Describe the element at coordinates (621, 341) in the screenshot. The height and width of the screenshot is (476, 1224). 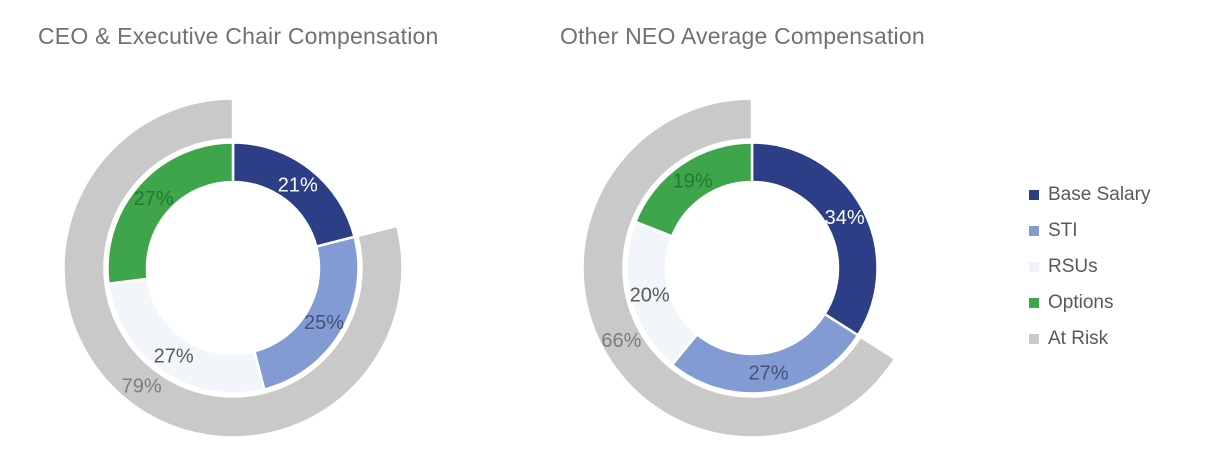
I see `slice-label: 66%` at that location.